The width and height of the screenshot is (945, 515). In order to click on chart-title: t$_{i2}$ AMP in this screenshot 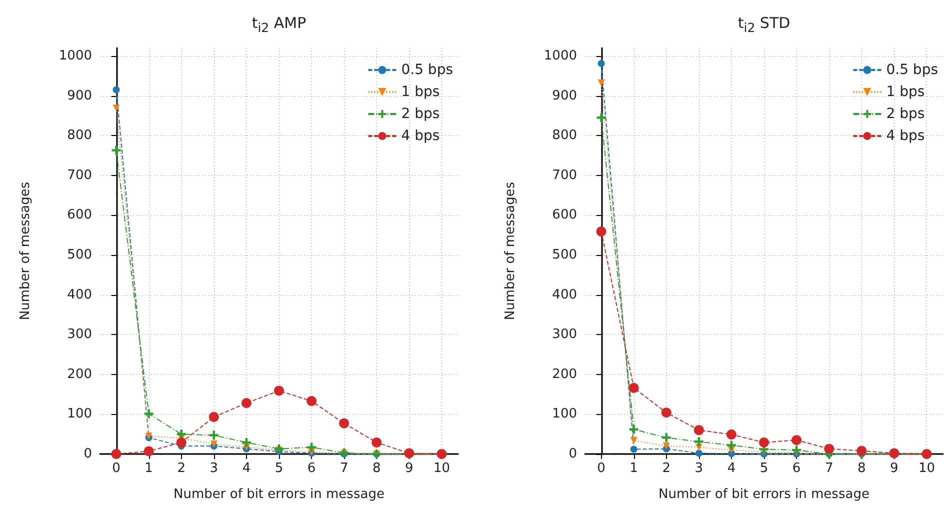, I will do `click(279, 24)`.